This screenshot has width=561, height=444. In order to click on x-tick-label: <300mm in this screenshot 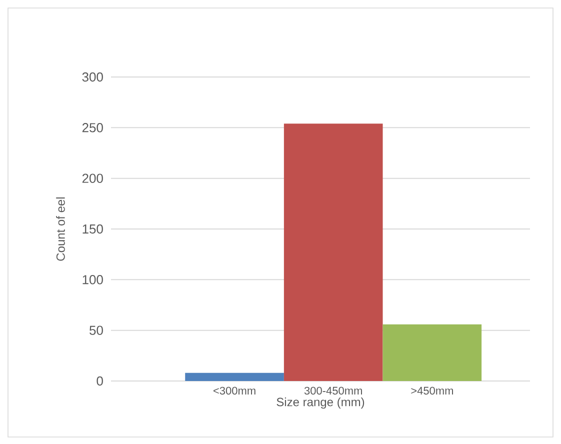, I will do `click(235, 390)`.